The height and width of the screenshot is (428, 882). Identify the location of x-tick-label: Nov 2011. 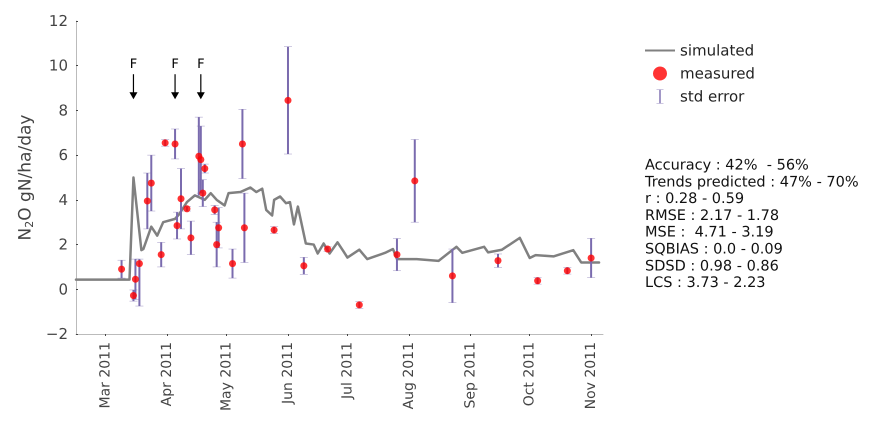
(591, 376).